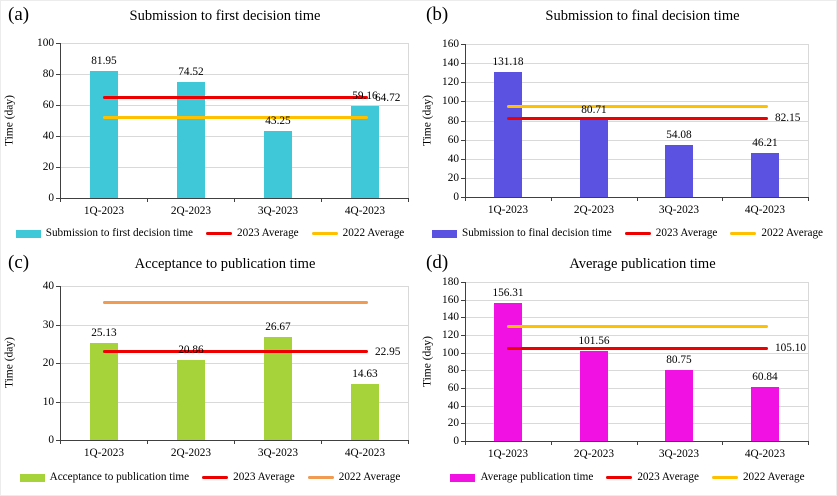  I want to click on bar-value-label: 80.75, so click(679, 360).